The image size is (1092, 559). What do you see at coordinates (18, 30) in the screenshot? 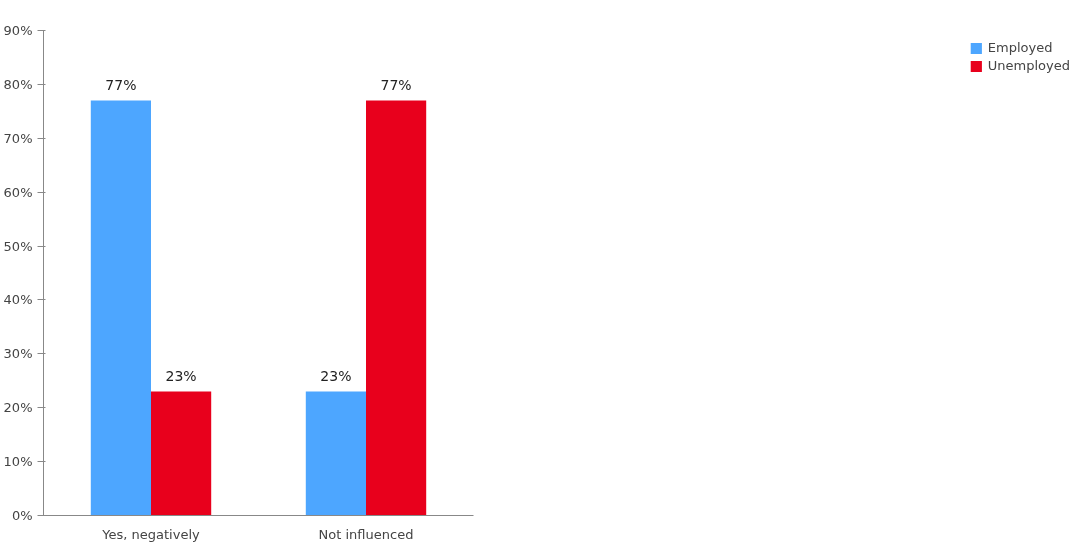
I see `y-tick-label: 90%` at bounding box center [18, 30].